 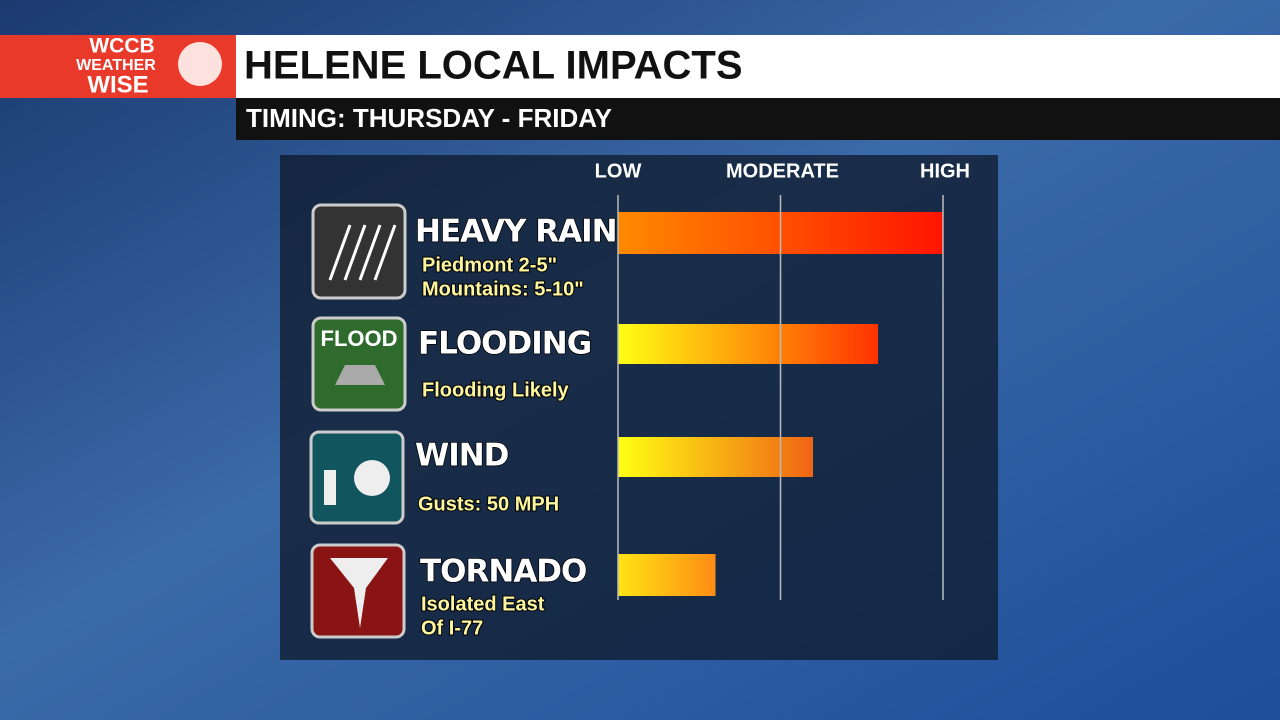 What do you see at coordinates (758, 119) in the screenshot?
I see `subtitle-bar` at bounding box center [758, 119].